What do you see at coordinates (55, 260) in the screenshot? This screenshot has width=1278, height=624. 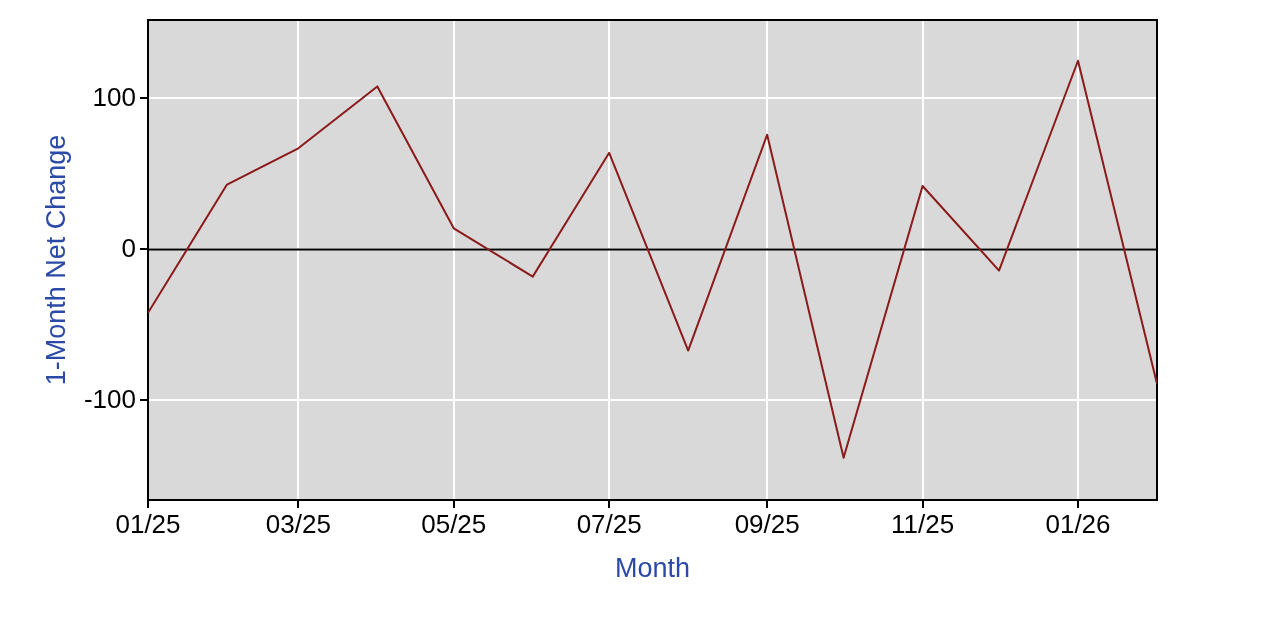 I see `y-axis-title: 1-Month Net Change` at bounding box center [55, 260].